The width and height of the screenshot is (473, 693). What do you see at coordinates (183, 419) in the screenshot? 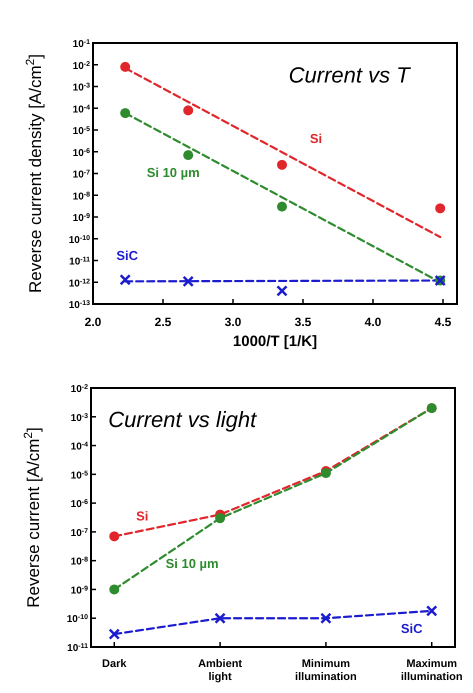
I see `text: Current vs light` at bounding box center [183, 419].